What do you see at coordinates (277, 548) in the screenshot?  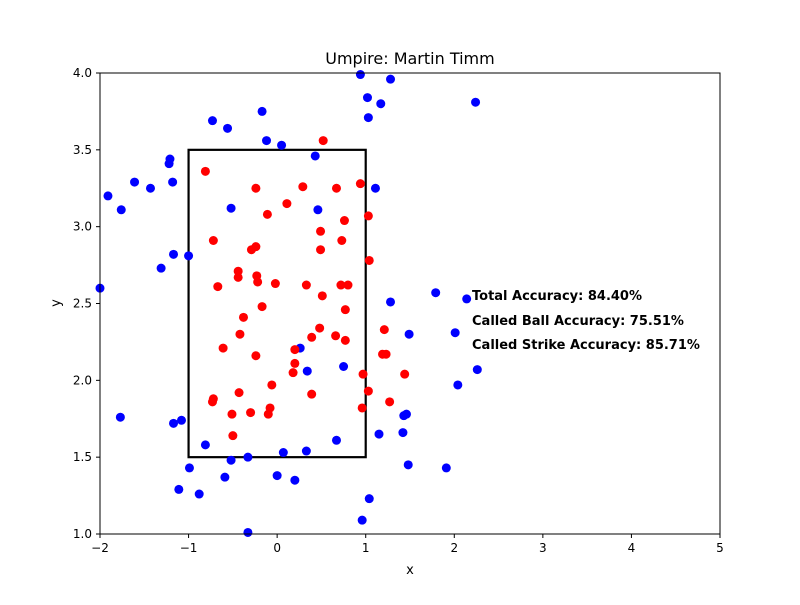 I see `x-tick-label: 0` at bounding box center [277, 548].